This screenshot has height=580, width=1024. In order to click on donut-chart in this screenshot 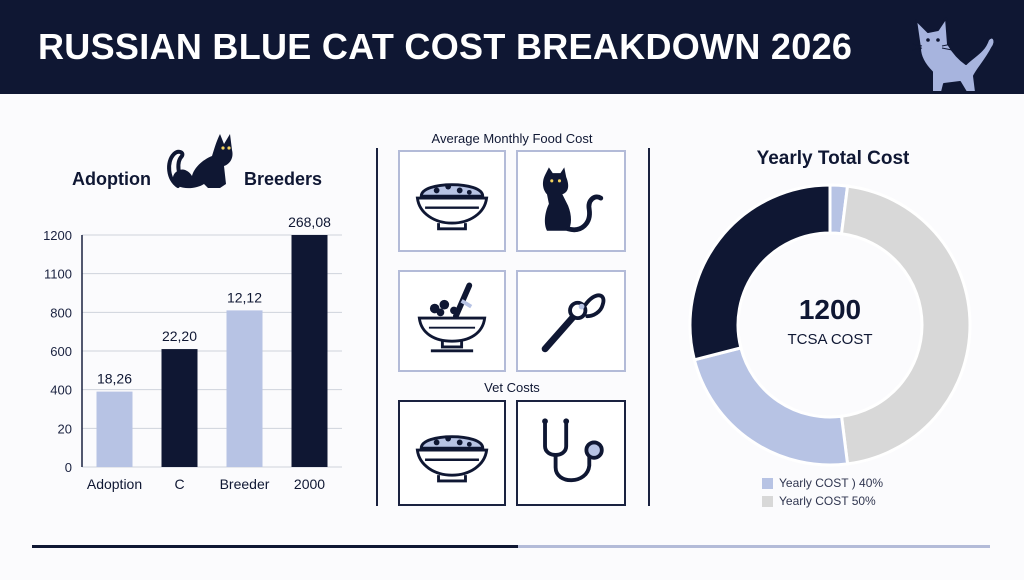, I will do `click(830, 325)`.